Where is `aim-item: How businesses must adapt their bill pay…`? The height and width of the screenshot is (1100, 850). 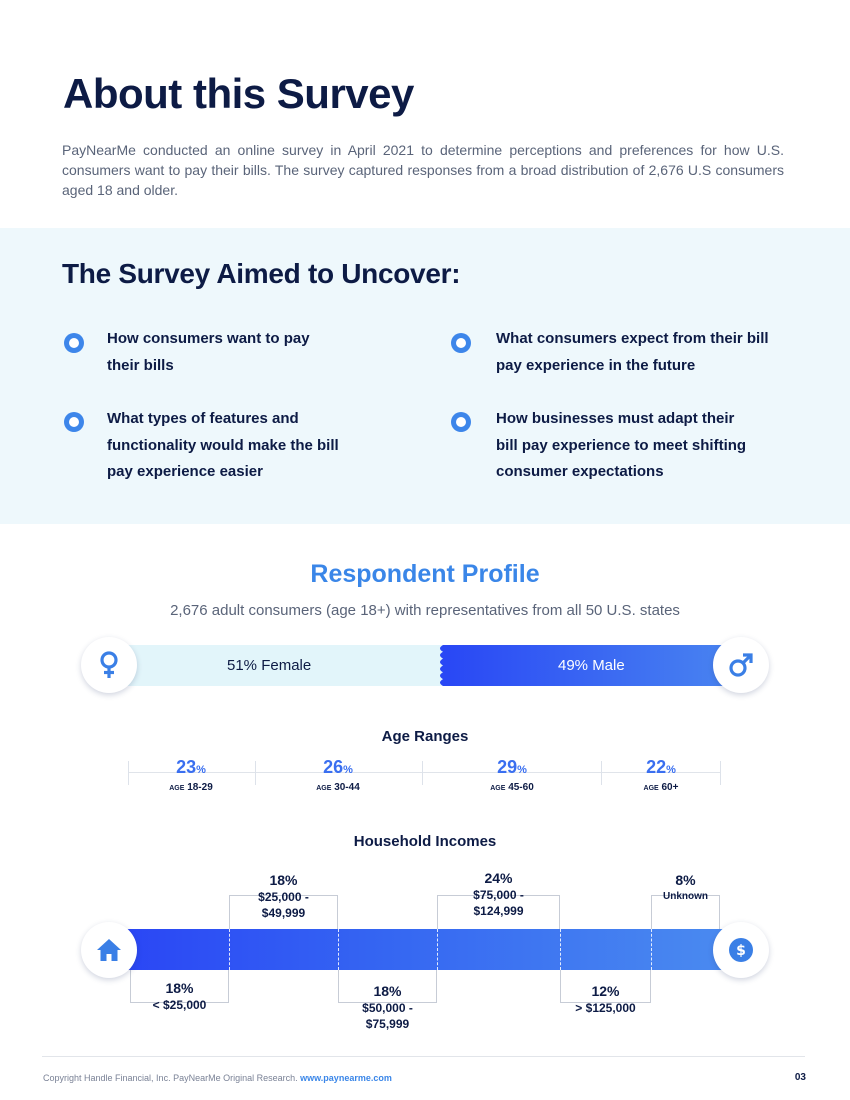 aim-item: How businesses must adapt their bill pay… is located at coordinates (621, 446).